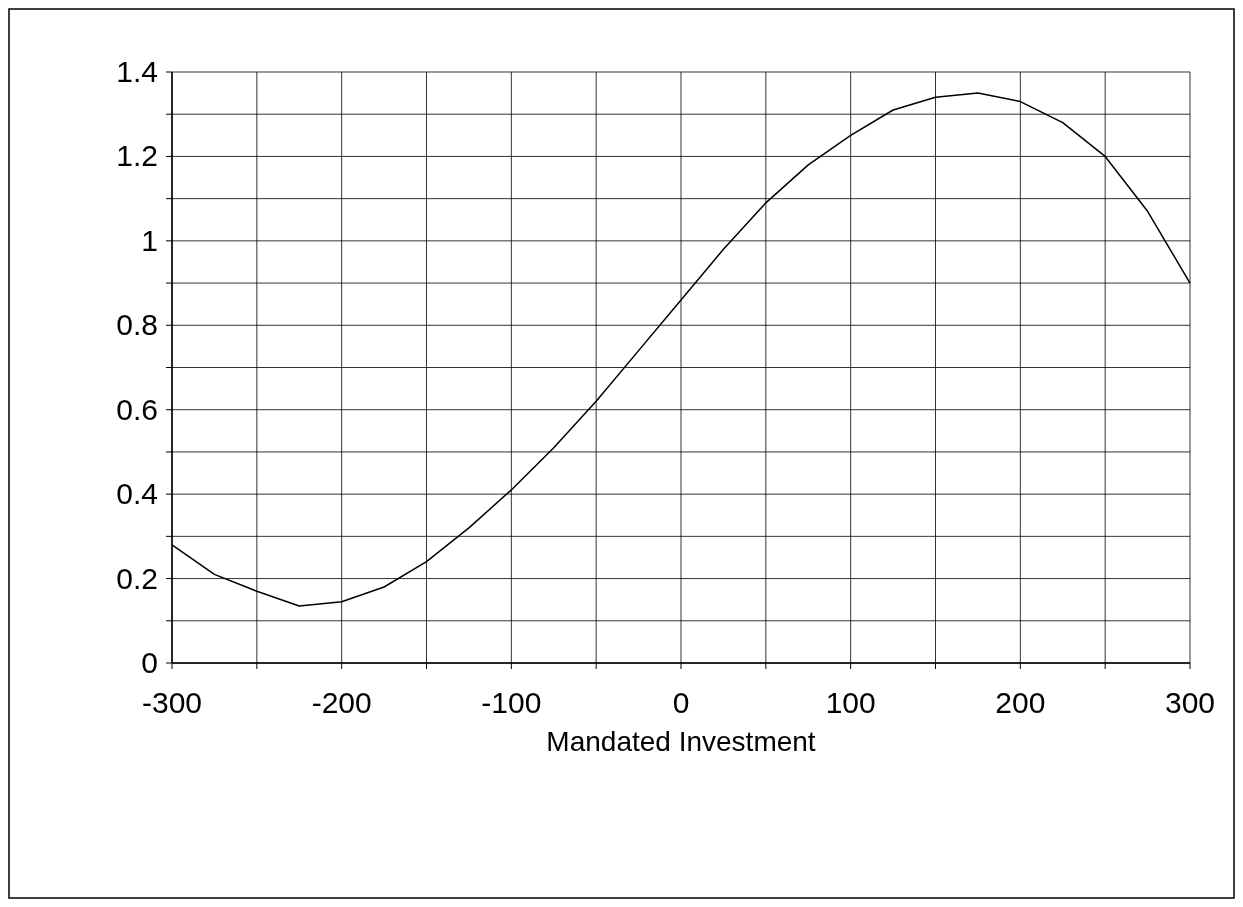 This screenshot has width=1243, height=907. I want to click on y-tick-label: 0.6, so click(137, 409).